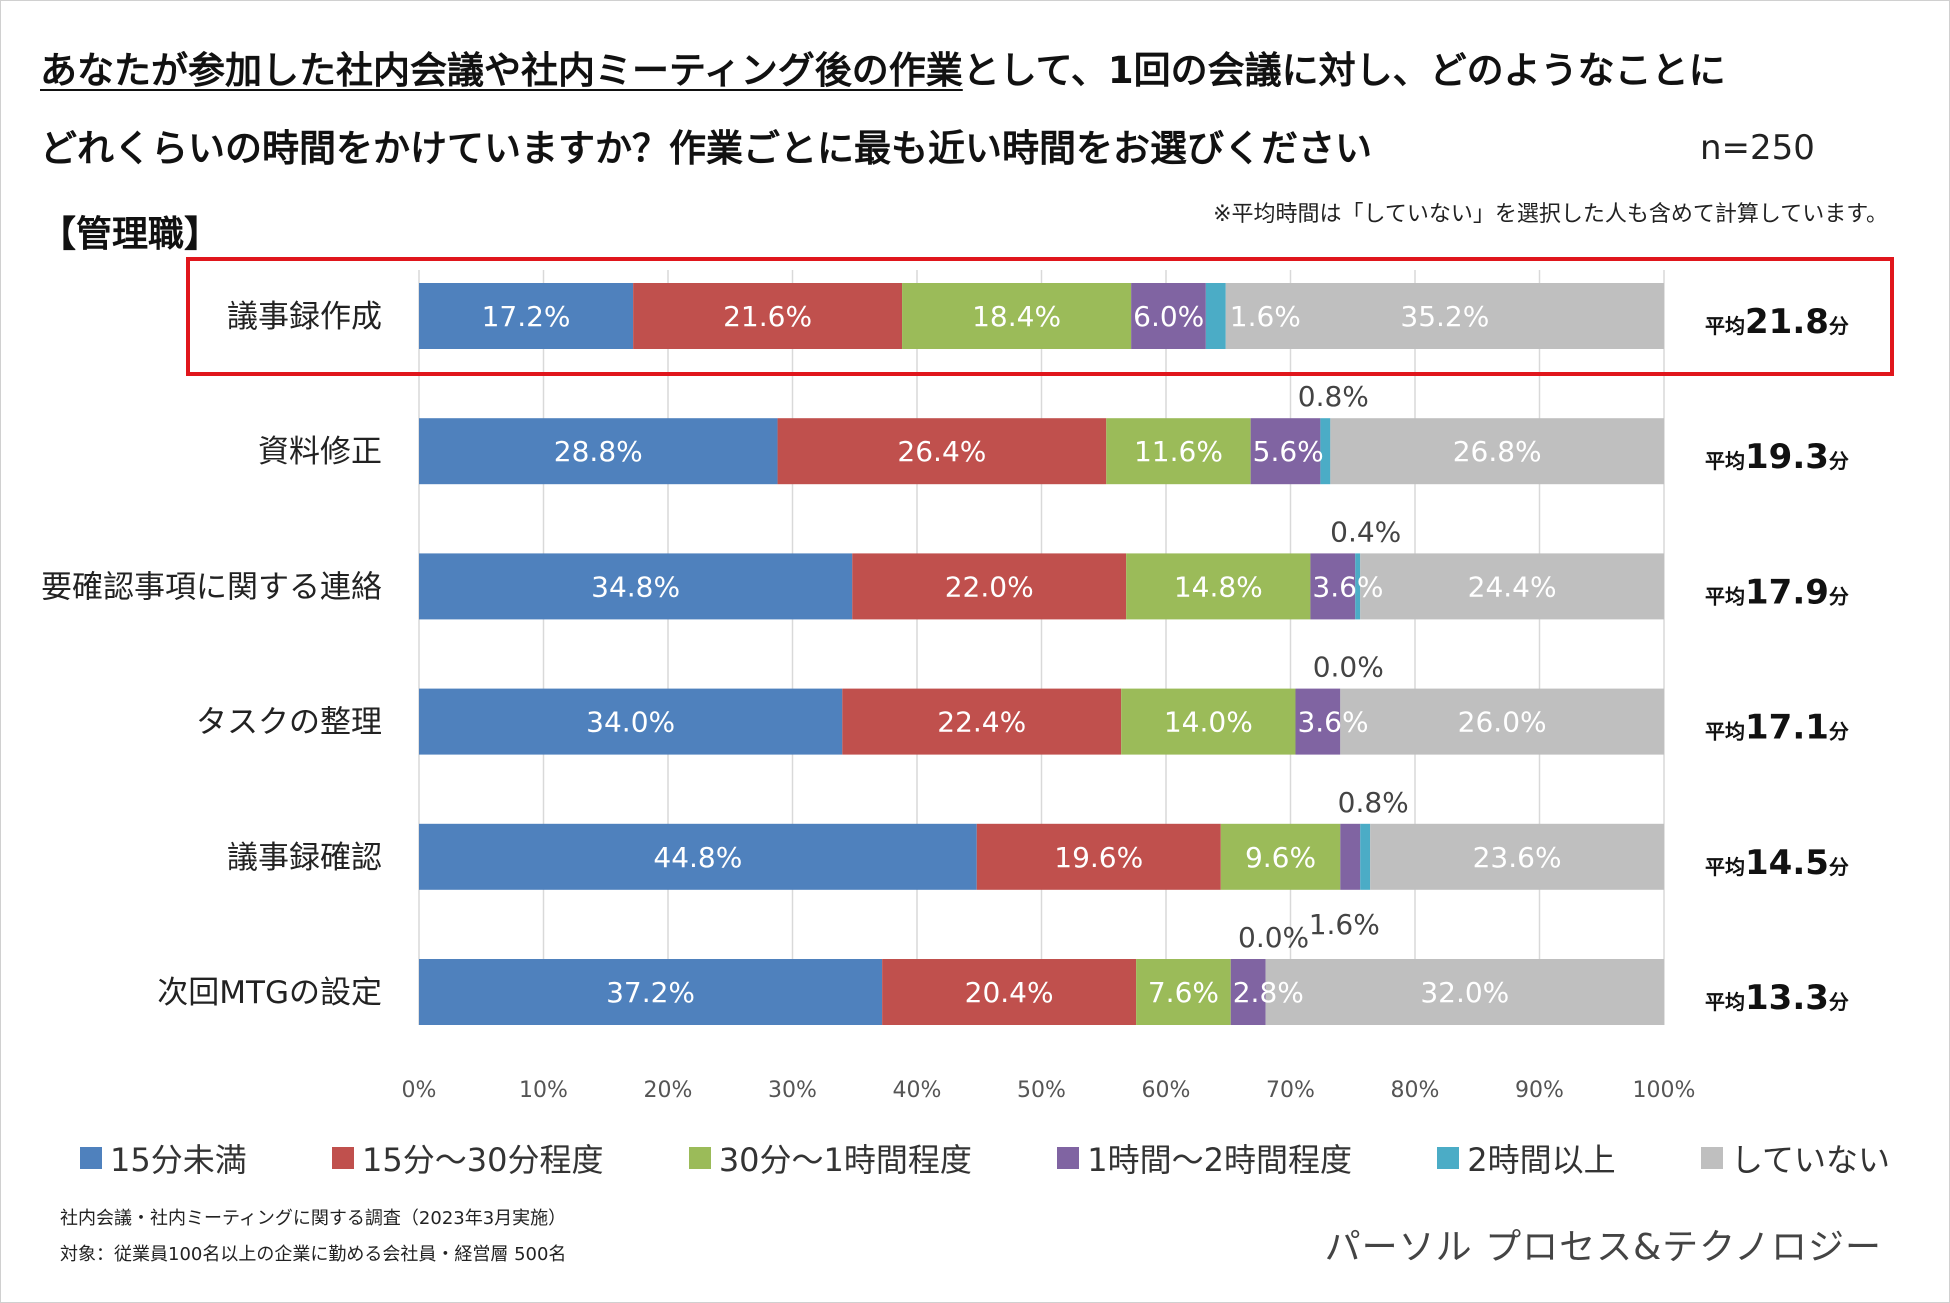 The image size is (1950, 1303). I want to click on data-label: 6.0%, so click(1168, 316).